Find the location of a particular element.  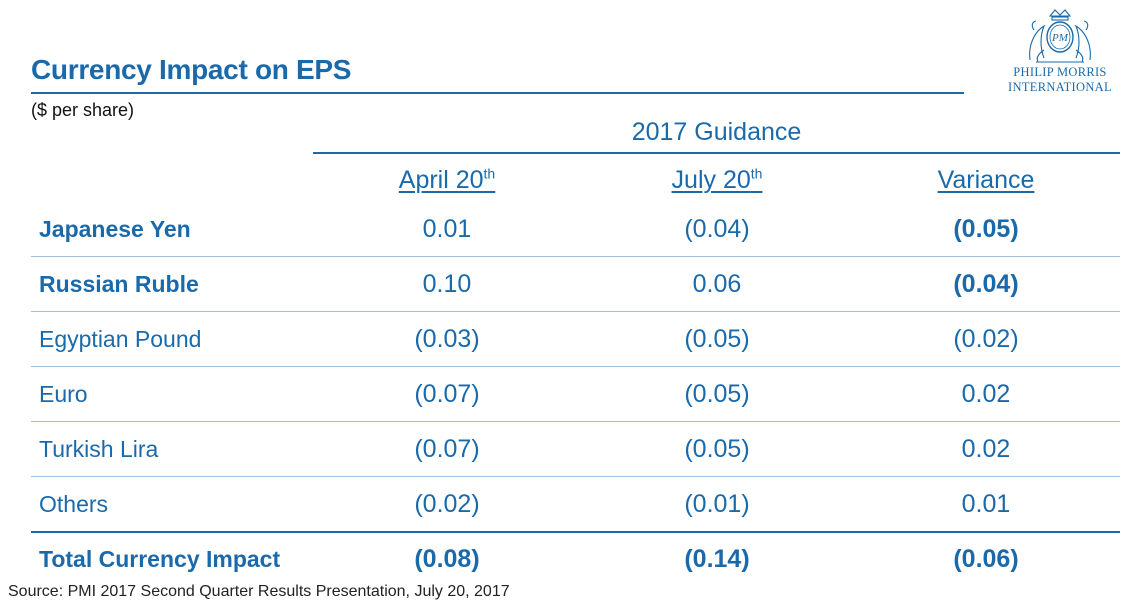

row-label: Egyptian Pound is located at coordinates (120, 339).